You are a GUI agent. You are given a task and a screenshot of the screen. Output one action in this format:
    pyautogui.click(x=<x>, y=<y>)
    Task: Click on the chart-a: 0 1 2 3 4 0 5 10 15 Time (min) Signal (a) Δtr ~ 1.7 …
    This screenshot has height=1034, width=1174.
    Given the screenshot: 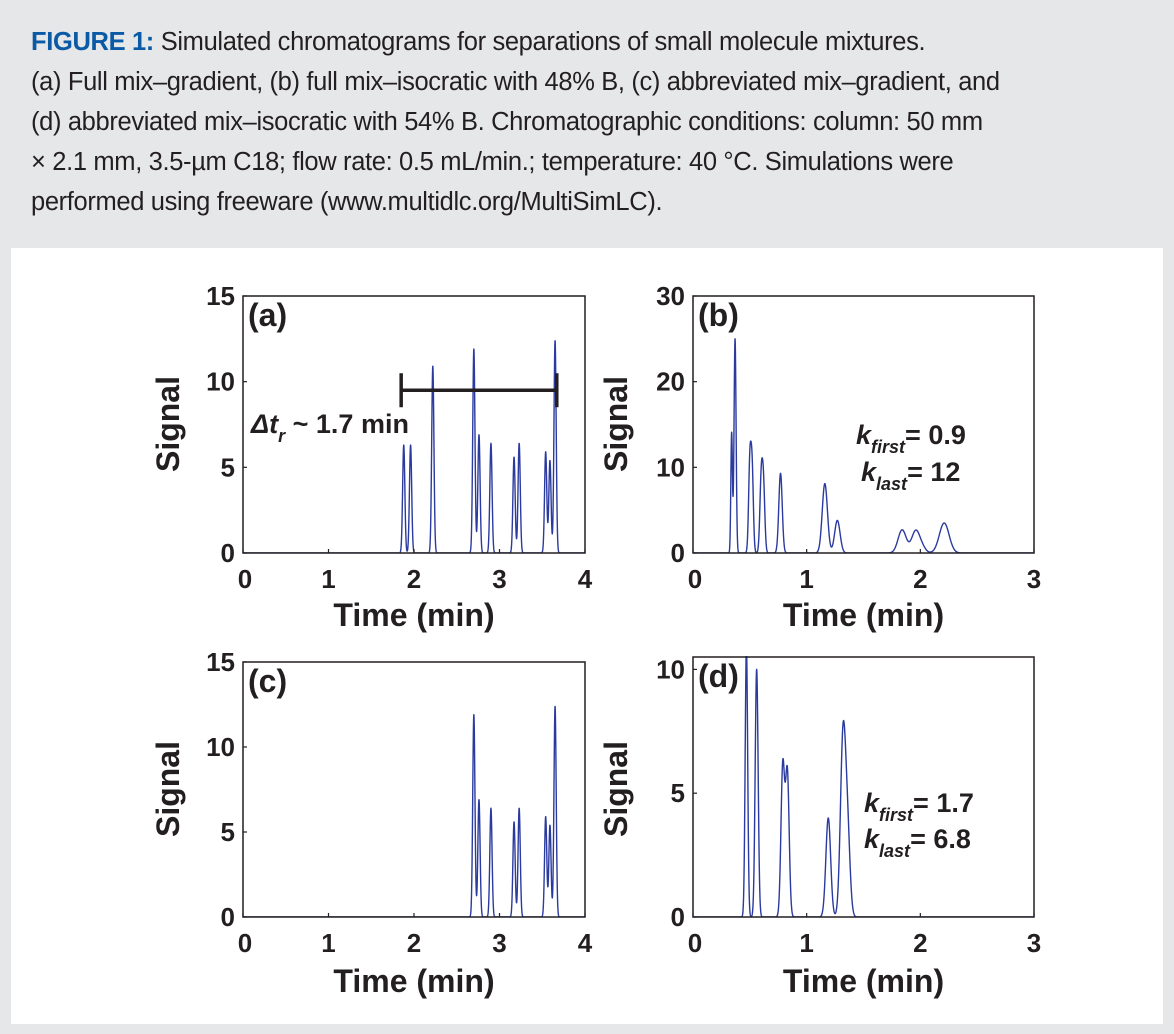 What is the action you would take?
    pyautogui.click(x=371, y=457)
    